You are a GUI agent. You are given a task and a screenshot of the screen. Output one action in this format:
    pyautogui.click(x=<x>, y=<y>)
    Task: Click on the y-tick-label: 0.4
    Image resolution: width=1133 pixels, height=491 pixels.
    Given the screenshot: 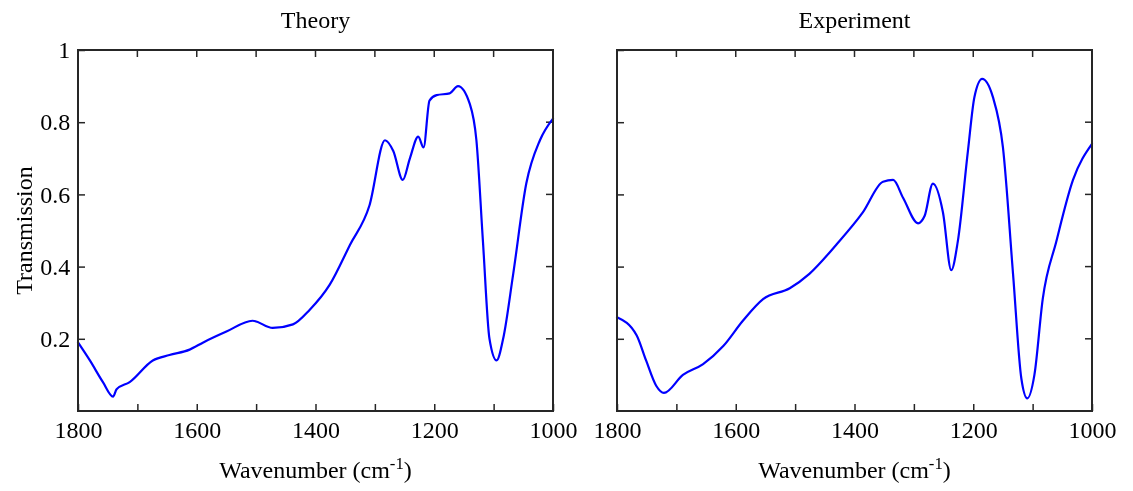 What is the action you would take?
    pyautogui.click(x=55, y=266)
    